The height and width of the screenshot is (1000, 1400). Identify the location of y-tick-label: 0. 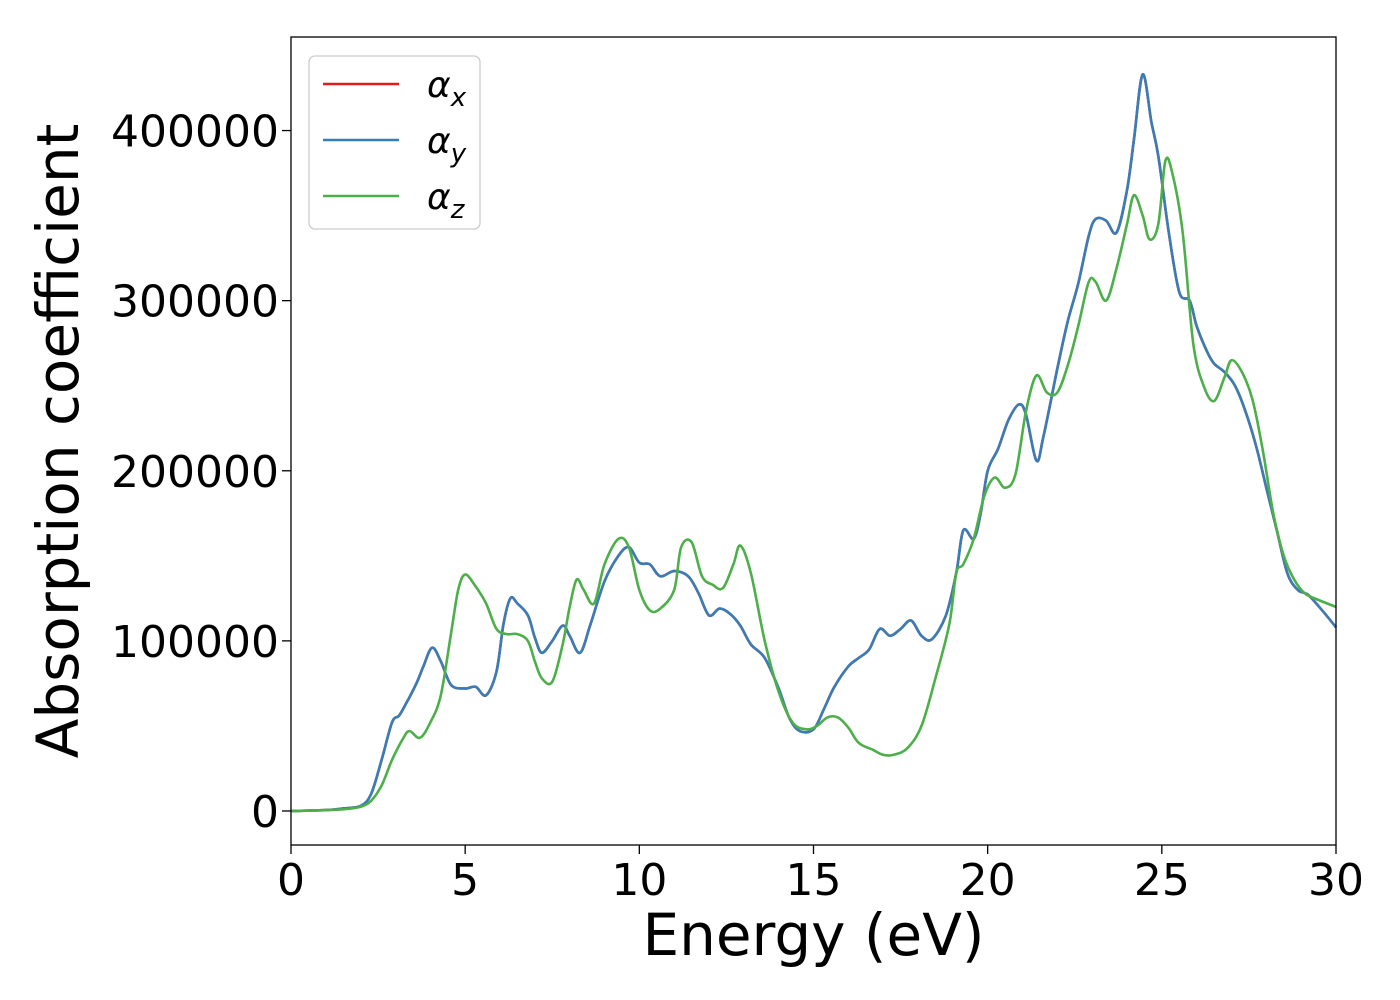
(265, 812).